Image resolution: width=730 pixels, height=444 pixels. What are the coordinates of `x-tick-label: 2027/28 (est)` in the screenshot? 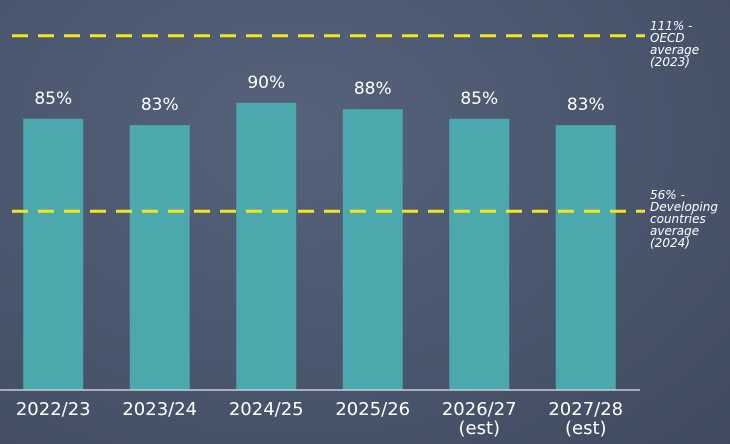 It's located at (586, 419).